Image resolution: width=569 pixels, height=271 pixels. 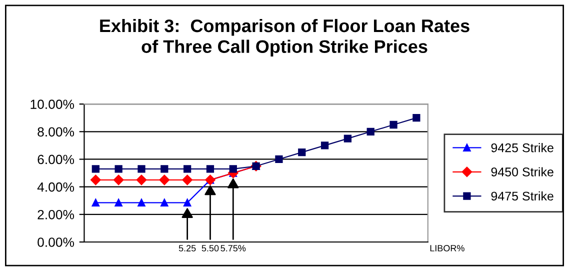 I want to click on y-tick-label: 8.00%, so click(x=56, y=132).